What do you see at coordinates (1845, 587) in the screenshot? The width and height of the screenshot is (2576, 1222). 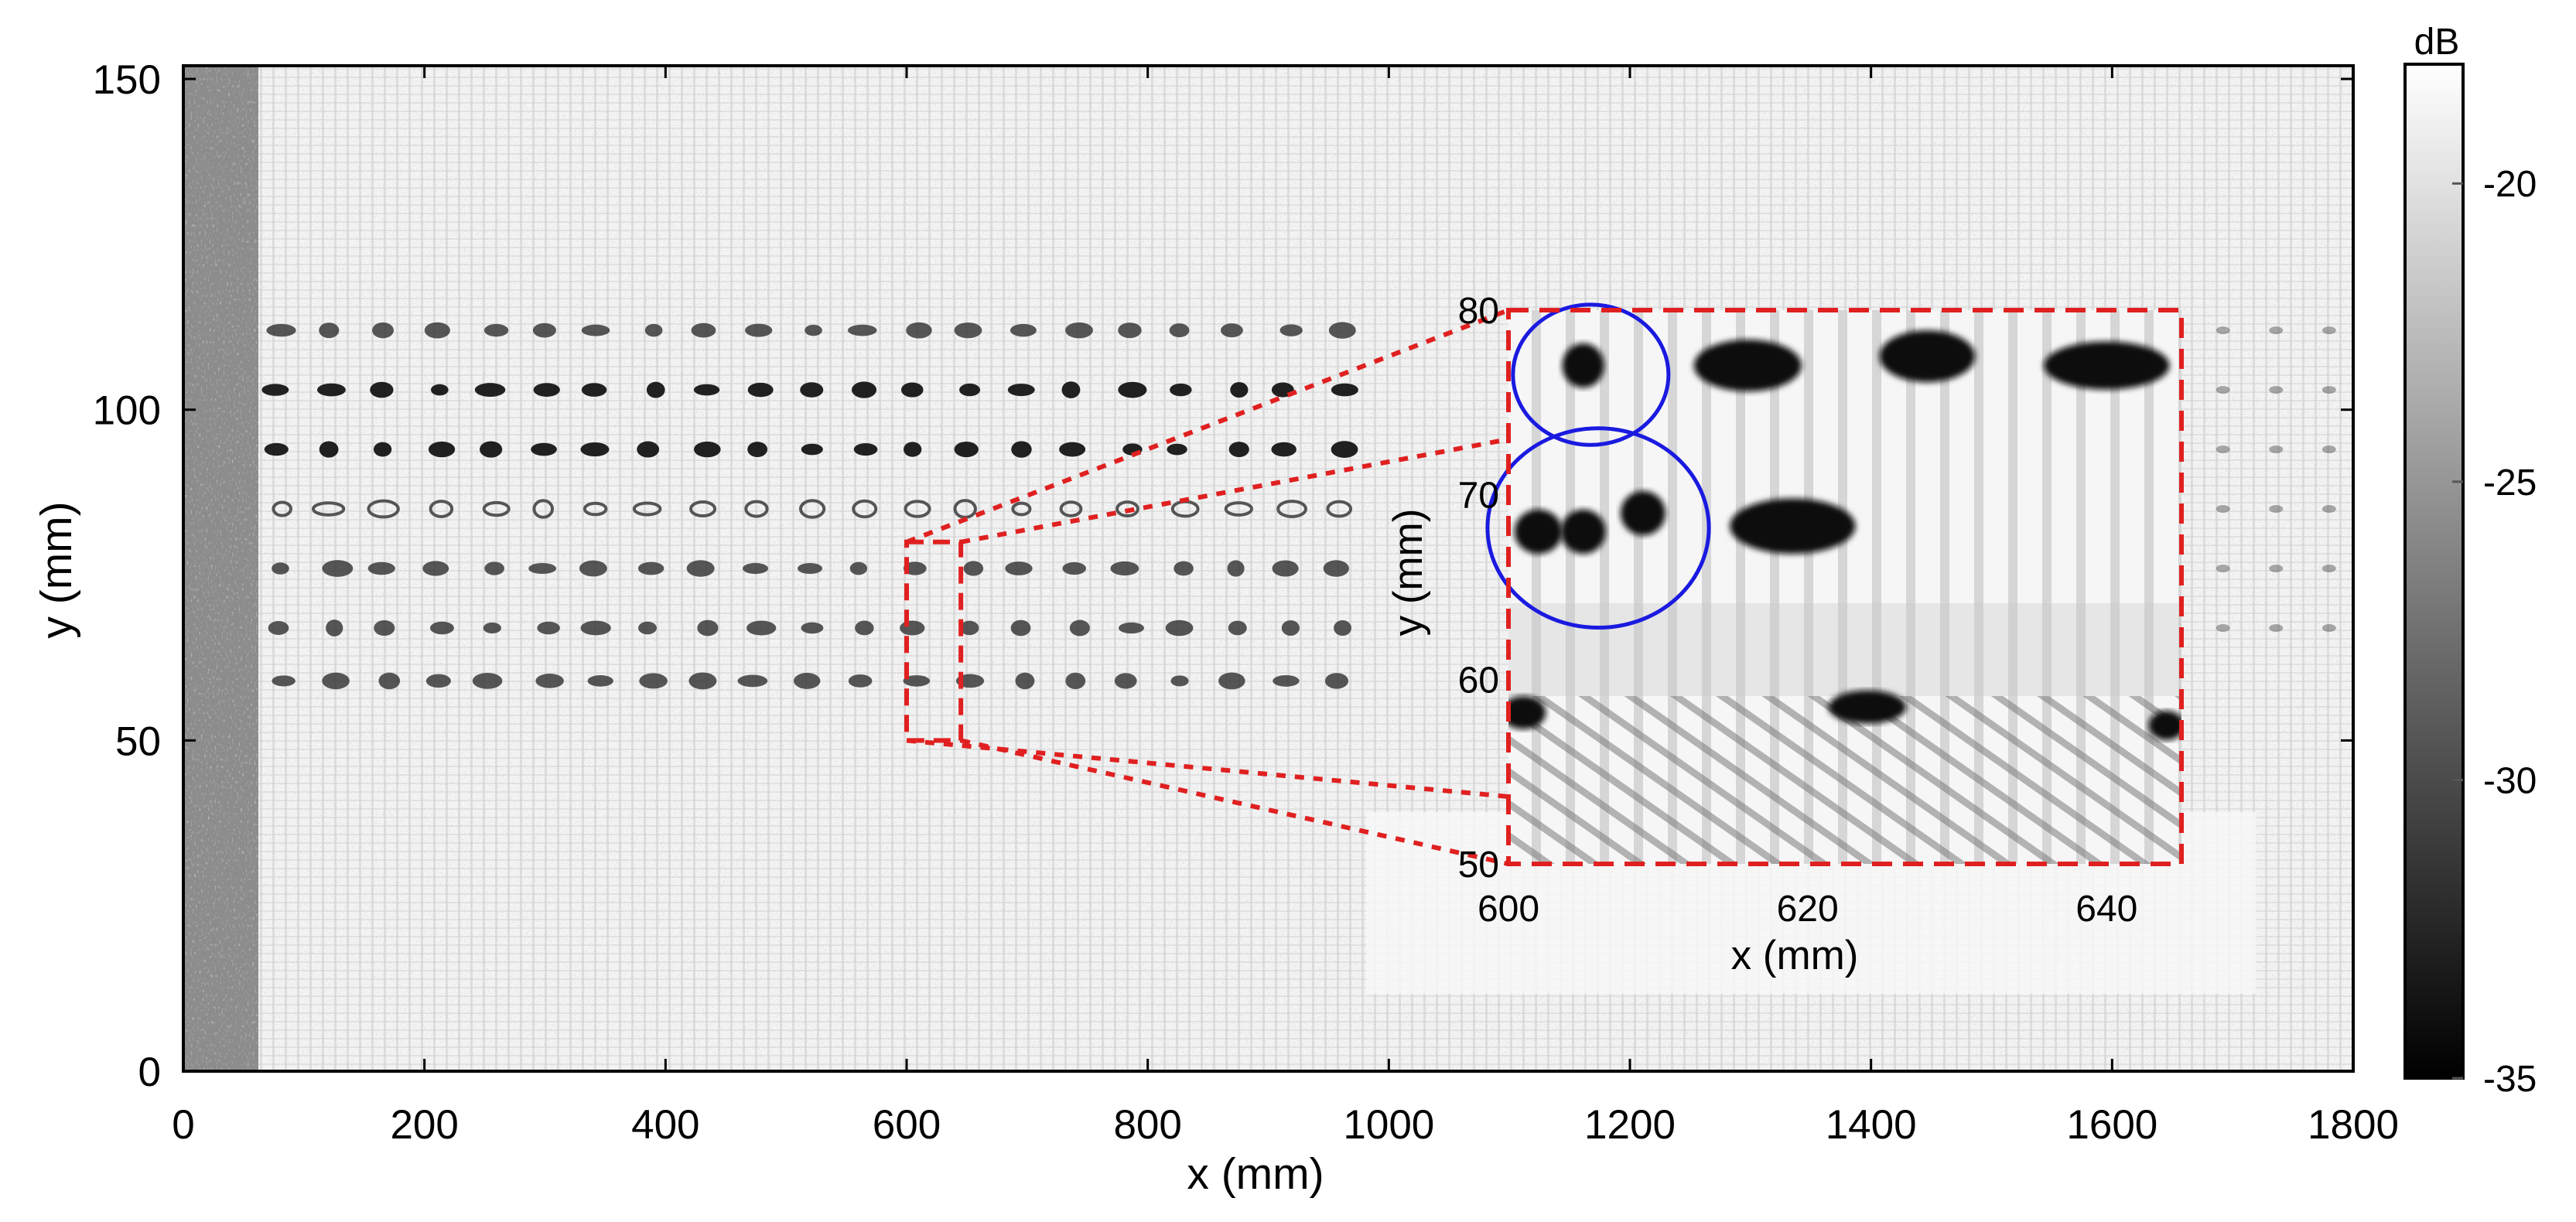 I see `inset-frame` at bounding box center [1845, 587].